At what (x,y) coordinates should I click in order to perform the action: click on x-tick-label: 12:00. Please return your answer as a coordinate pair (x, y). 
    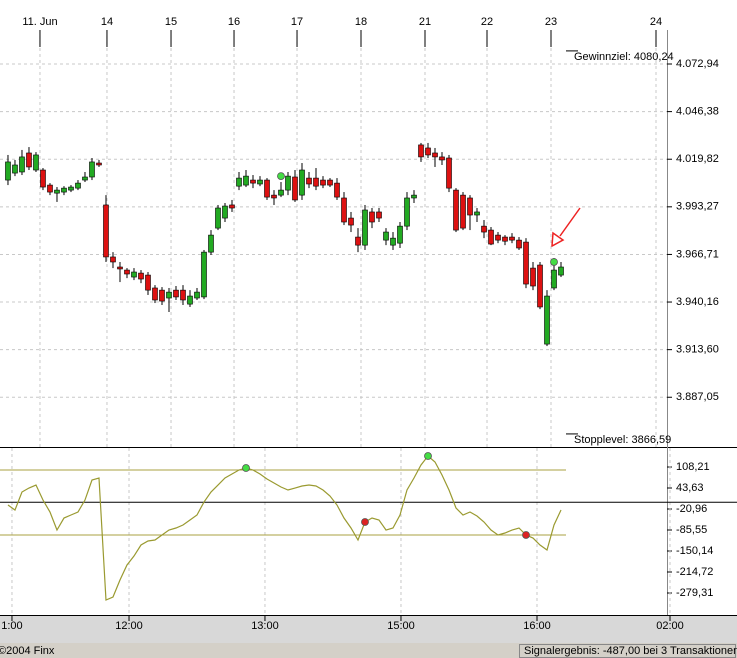
    Looking at the image, I should click on (129, 626).